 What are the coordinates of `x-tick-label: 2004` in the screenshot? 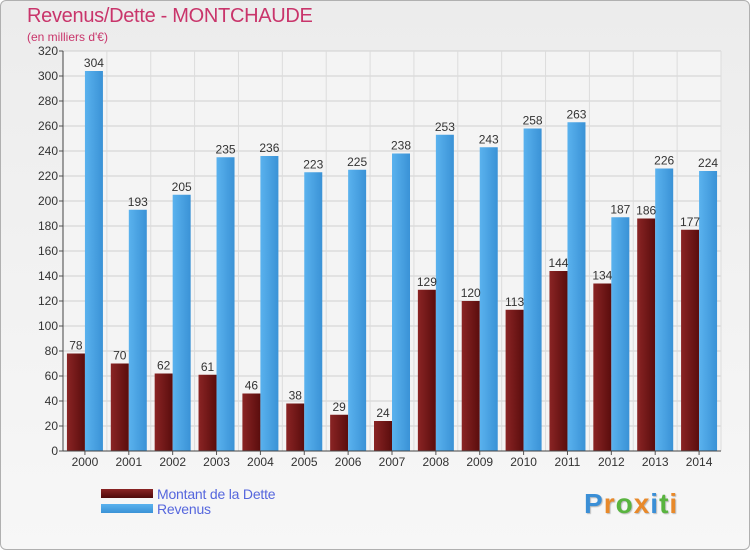 It's located at (260, 462).